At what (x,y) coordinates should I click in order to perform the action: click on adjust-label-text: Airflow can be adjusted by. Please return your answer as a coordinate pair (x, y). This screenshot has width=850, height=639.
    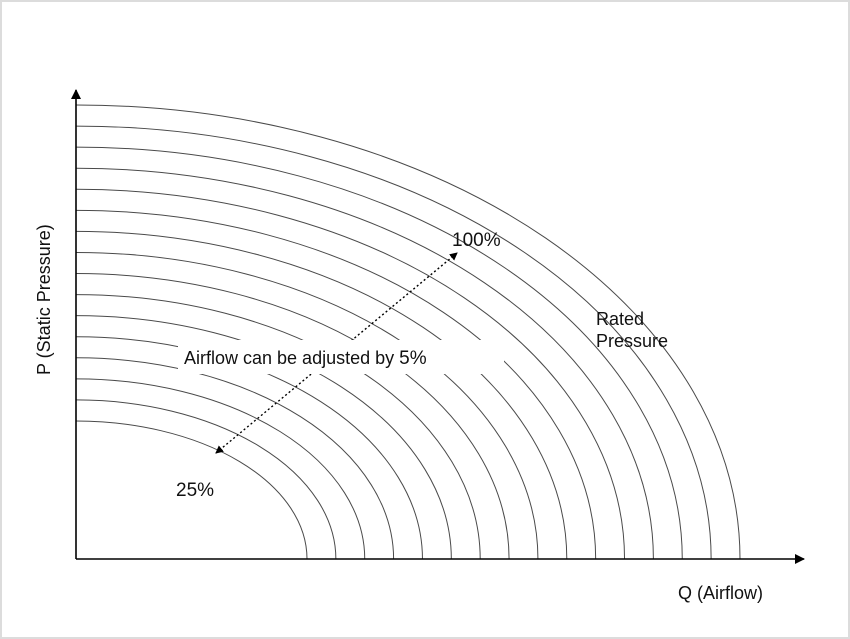
    Looking at the image, I should click on (291, 358).